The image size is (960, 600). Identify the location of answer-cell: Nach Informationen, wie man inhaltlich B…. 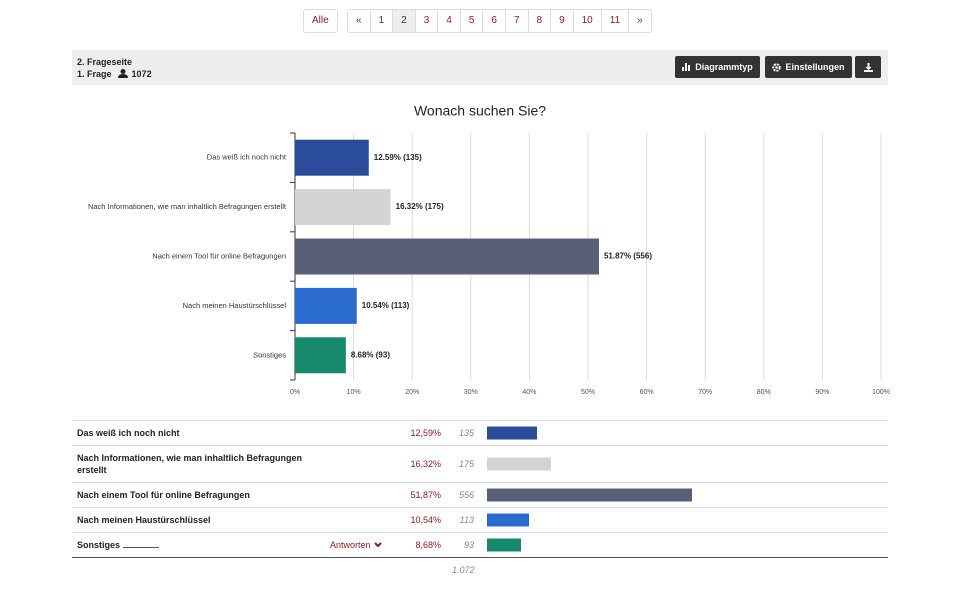
(194, 464).